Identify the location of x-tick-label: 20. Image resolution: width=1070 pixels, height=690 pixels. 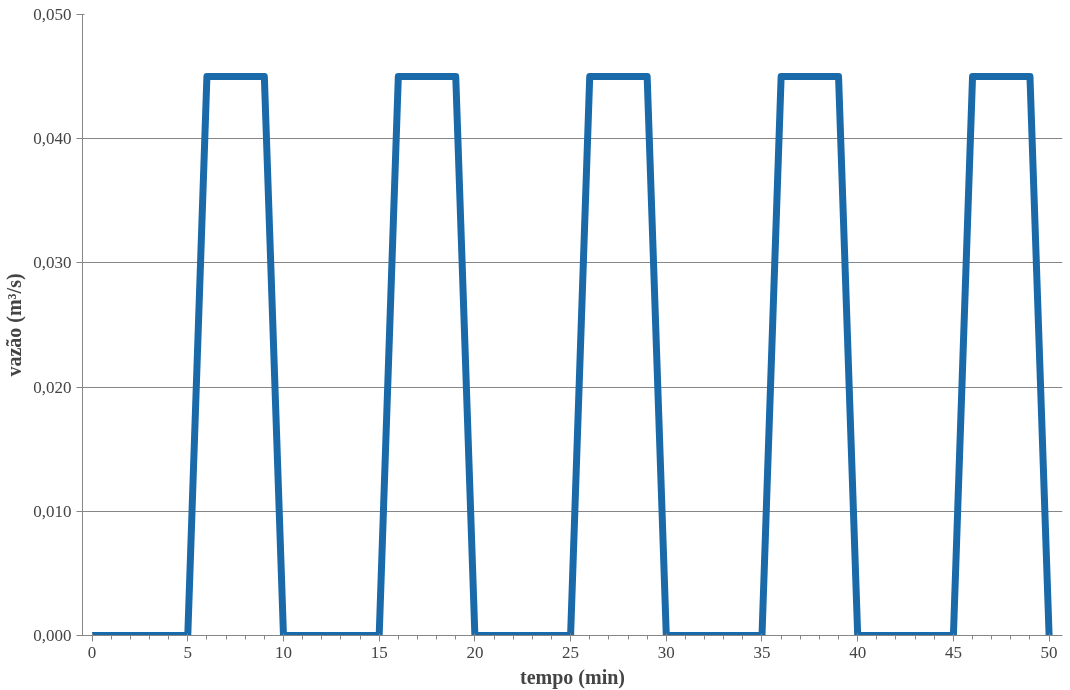
(475, 652).